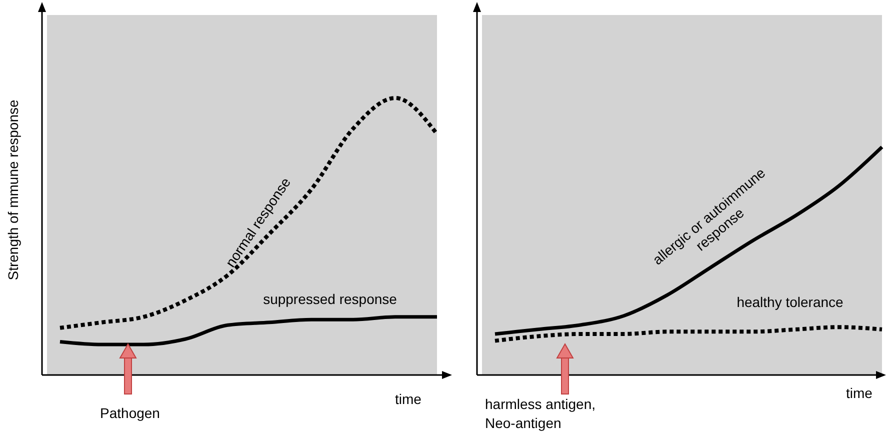 The image size is (887, 446). What do you see at coordinates (330, 299) in the screenshot?
I see `series-label: suppressed response` at bounding box center [330, 299].